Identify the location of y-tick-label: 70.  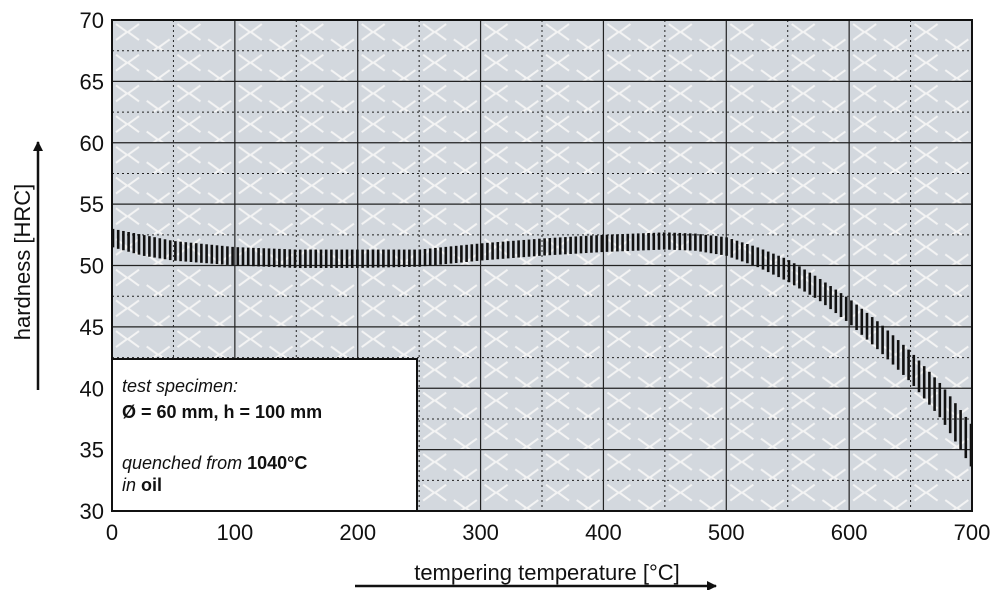
(92, 20).